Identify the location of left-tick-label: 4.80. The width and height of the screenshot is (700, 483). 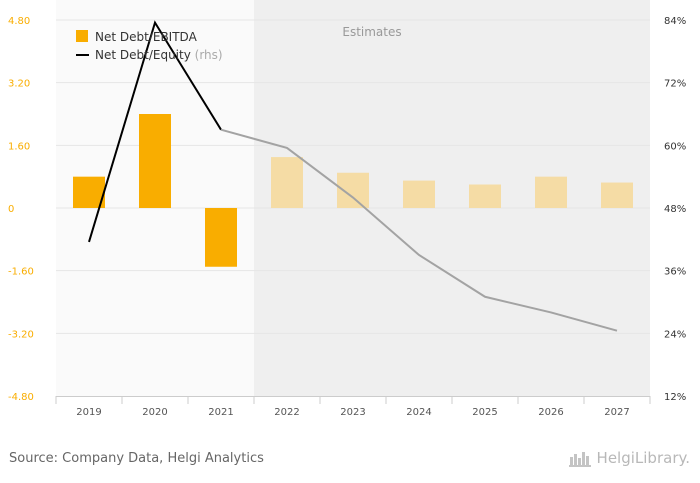
(19, 21).